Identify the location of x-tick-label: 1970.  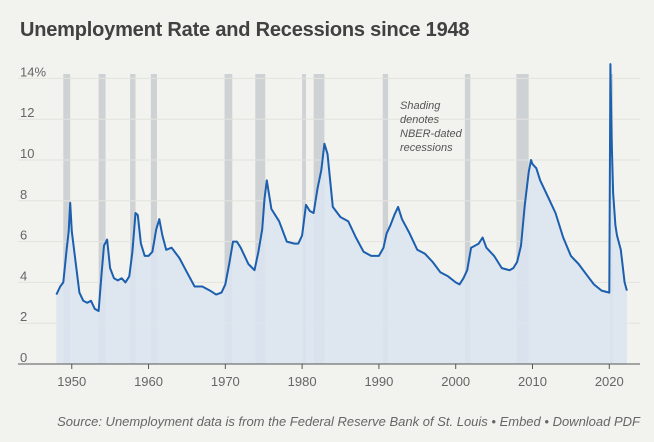
(225, 381).